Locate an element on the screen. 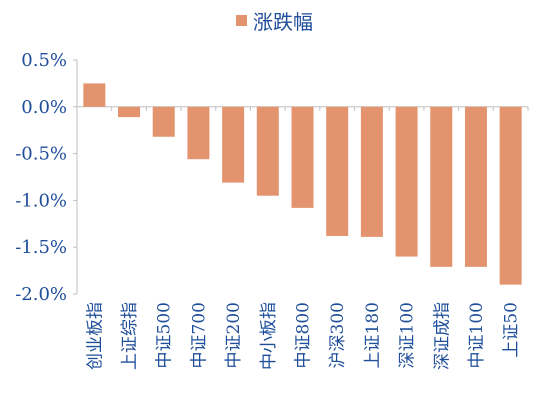 The image size is (537, 402). x-tick-label: 沪深300 is located at coordinates (338, 335).